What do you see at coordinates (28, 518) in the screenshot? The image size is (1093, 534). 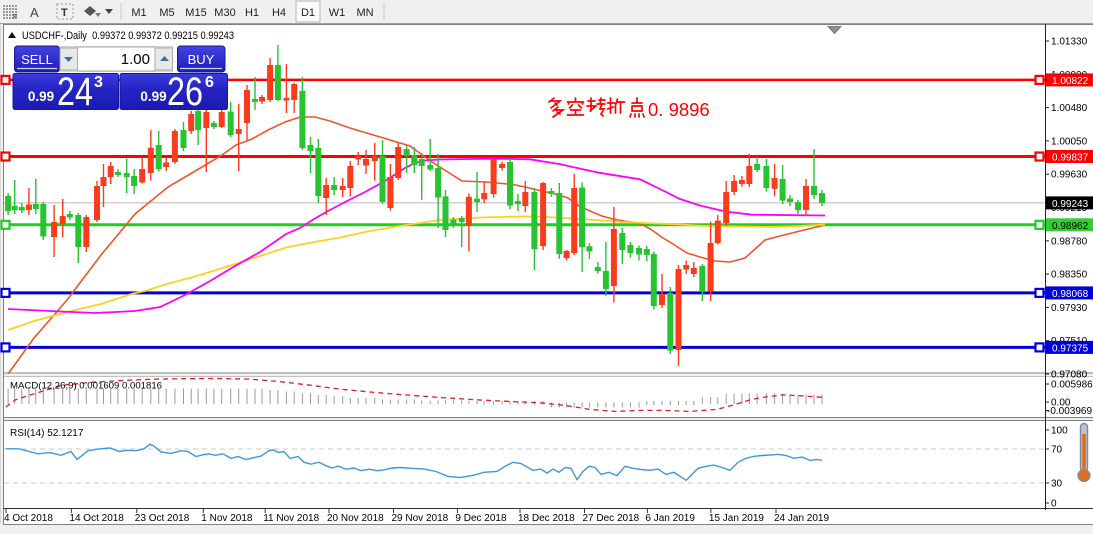 I see `svg-text: 4 Oct 2018` at bounding box center [28, 518].